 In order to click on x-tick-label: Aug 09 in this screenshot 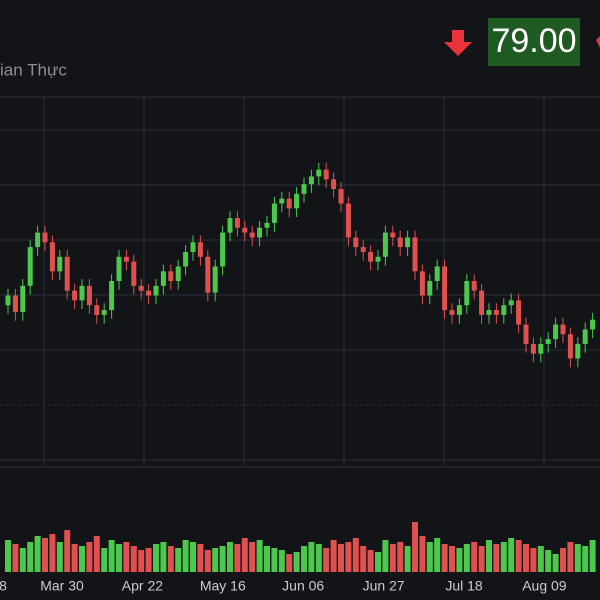, I will do `click(544, 586)`.